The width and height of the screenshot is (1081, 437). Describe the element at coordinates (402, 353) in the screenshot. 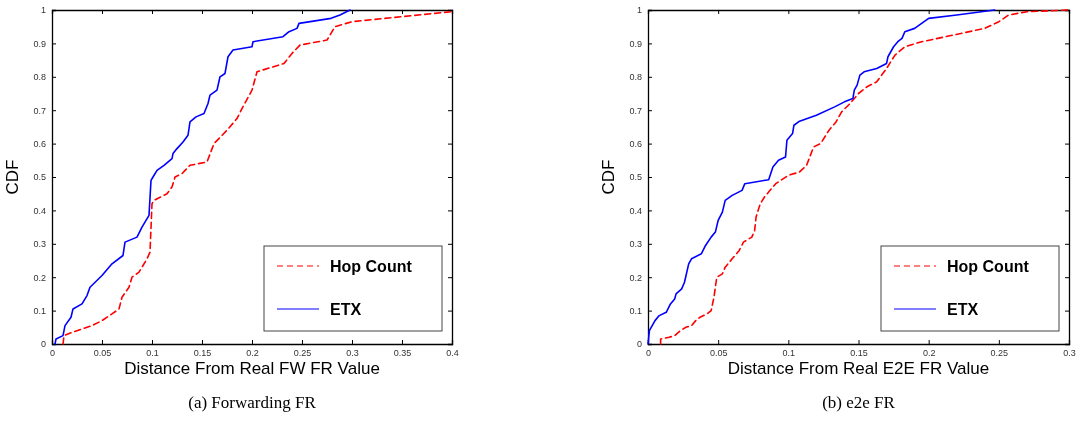

I see `x-tick-label: 0.35` at that location.